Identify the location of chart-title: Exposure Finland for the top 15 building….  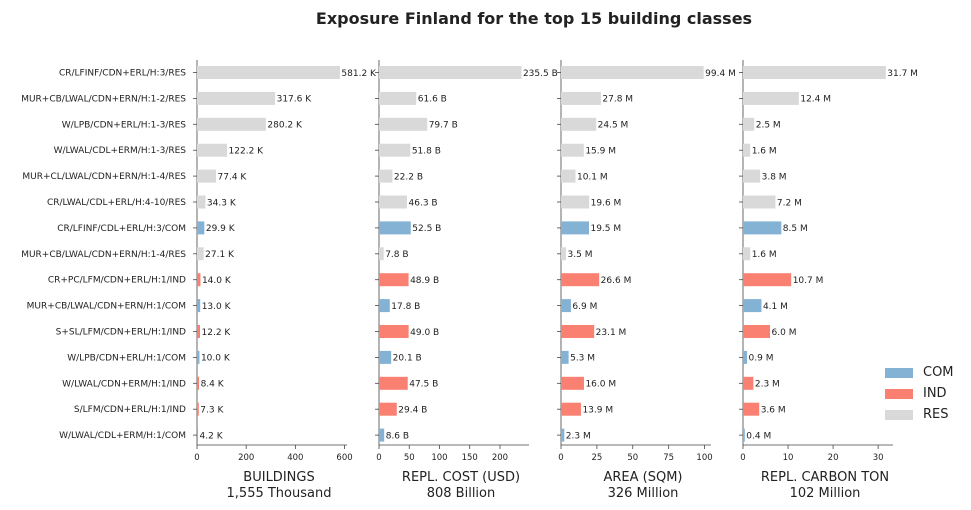
(534, 18).